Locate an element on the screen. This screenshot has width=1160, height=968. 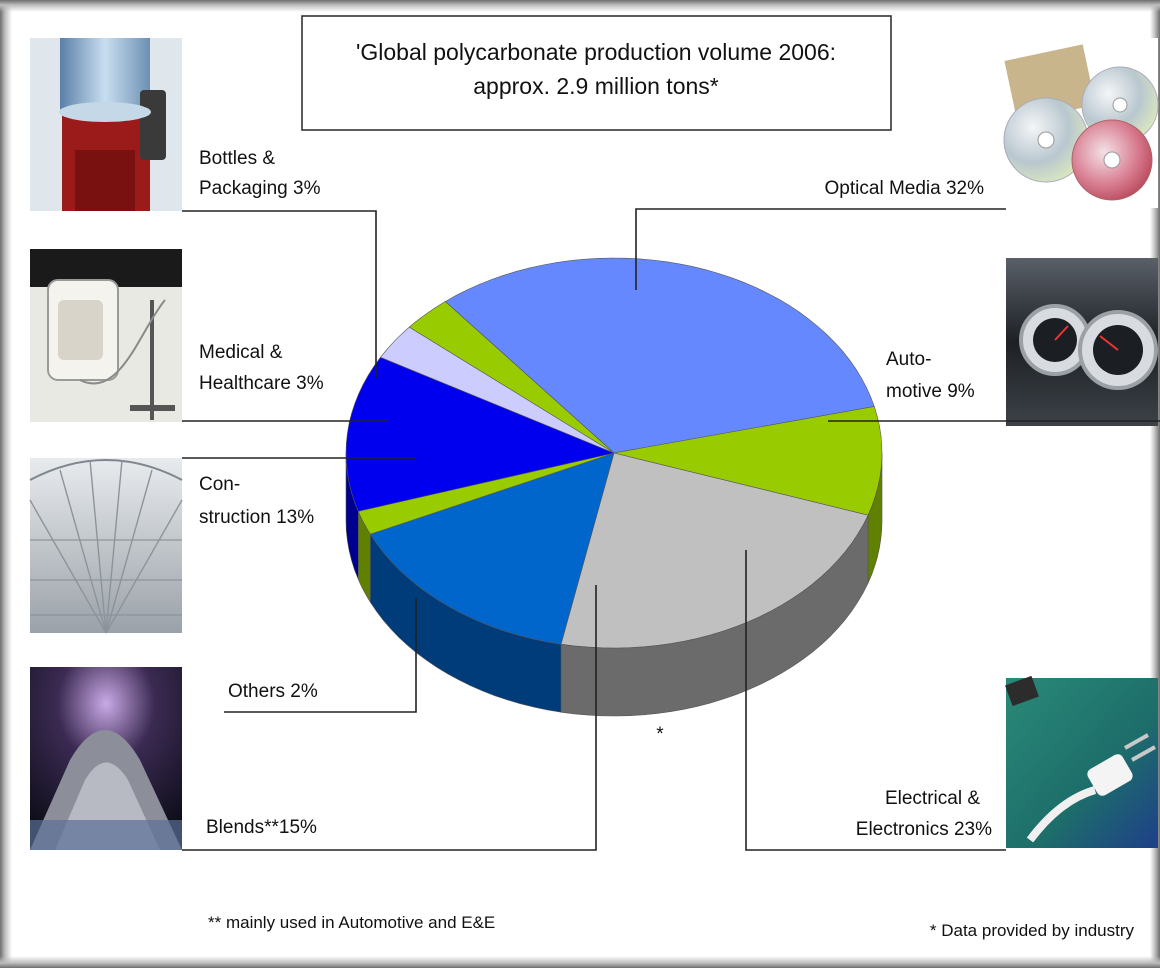
frame-bottom is located at coordinates (580, 962).